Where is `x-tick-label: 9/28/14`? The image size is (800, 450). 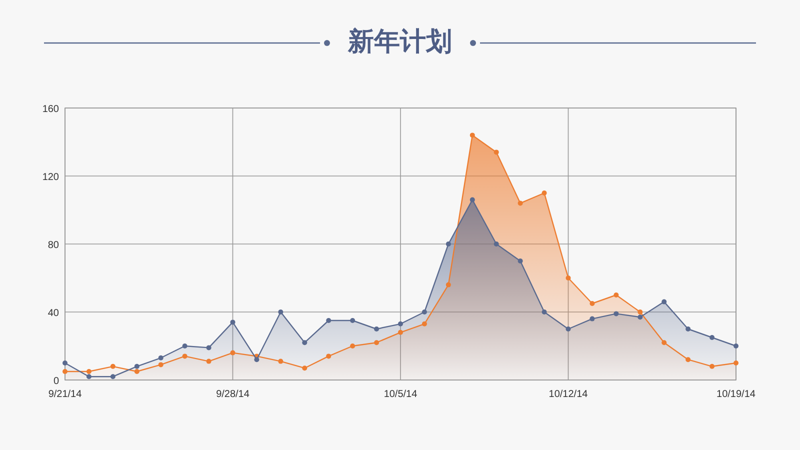 x-tick-label: 9/28/14 is located at coordinates (233, 394).